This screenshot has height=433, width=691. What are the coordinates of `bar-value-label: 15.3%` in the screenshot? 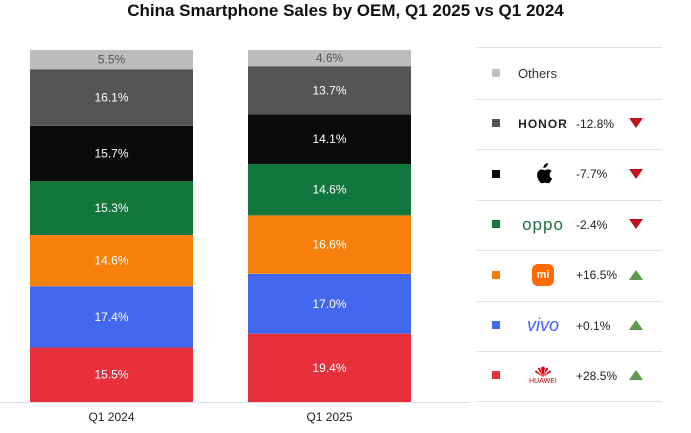 It's located at (111, 208).